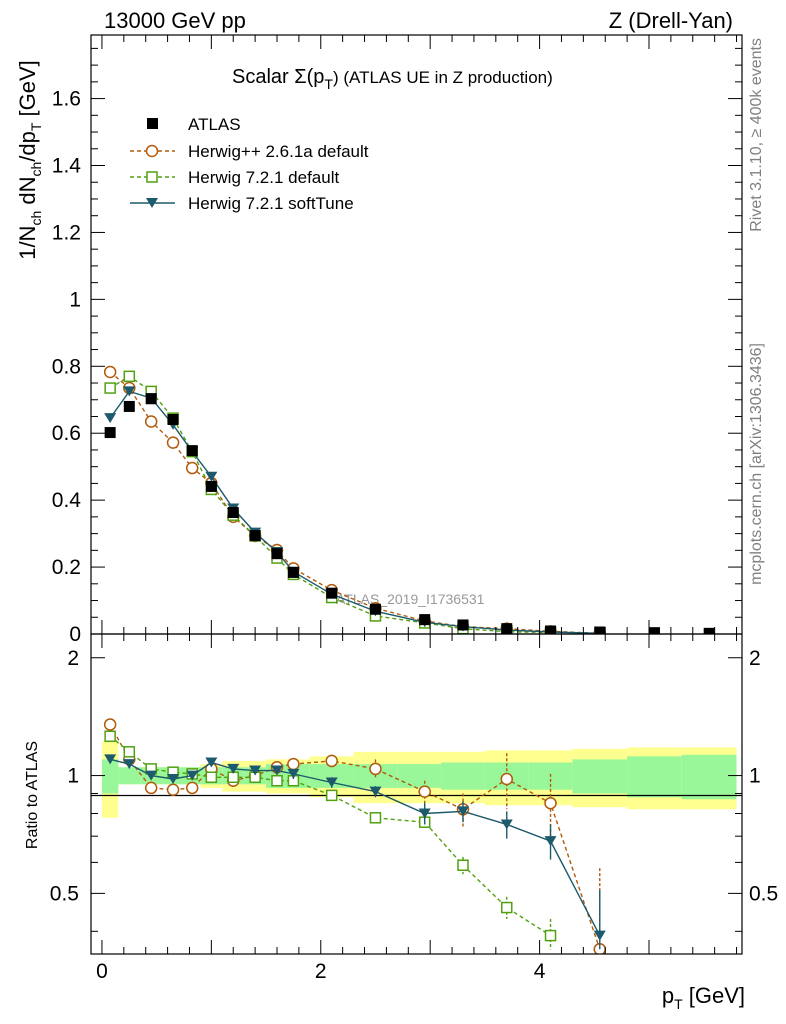  What do you see at coordinates (66, 366) in the screenshot?
I see `y-tick-label-4: 0.8` at bounding box center [66, 366].